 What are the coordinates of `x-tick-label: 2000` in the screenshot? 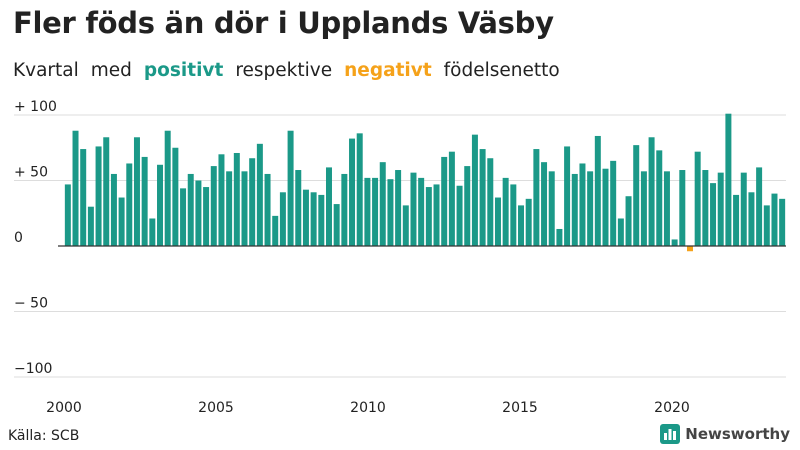 It's located at (64, 408).